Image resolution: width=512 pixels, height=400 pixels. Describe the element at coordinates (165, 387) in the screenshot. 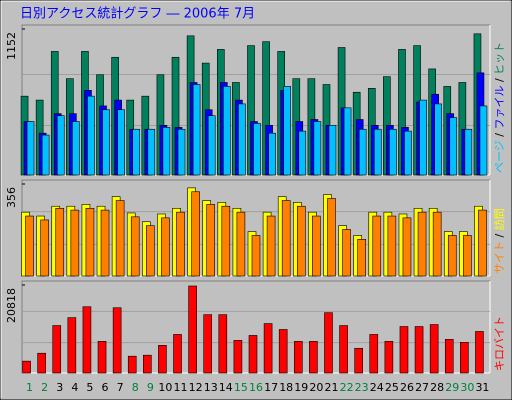

I see `x-tick-label: 10` at that location.